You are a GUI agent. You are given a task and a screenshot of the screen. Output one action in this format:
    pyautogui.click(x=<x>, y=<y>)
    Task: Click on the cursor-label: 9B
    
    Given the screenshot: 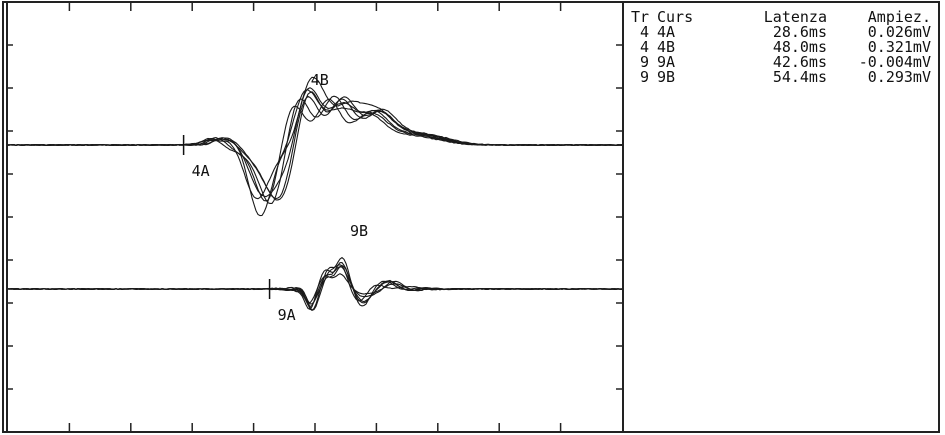 What is the action you would take?
    pyautogui.click(x=359, y=231)
    